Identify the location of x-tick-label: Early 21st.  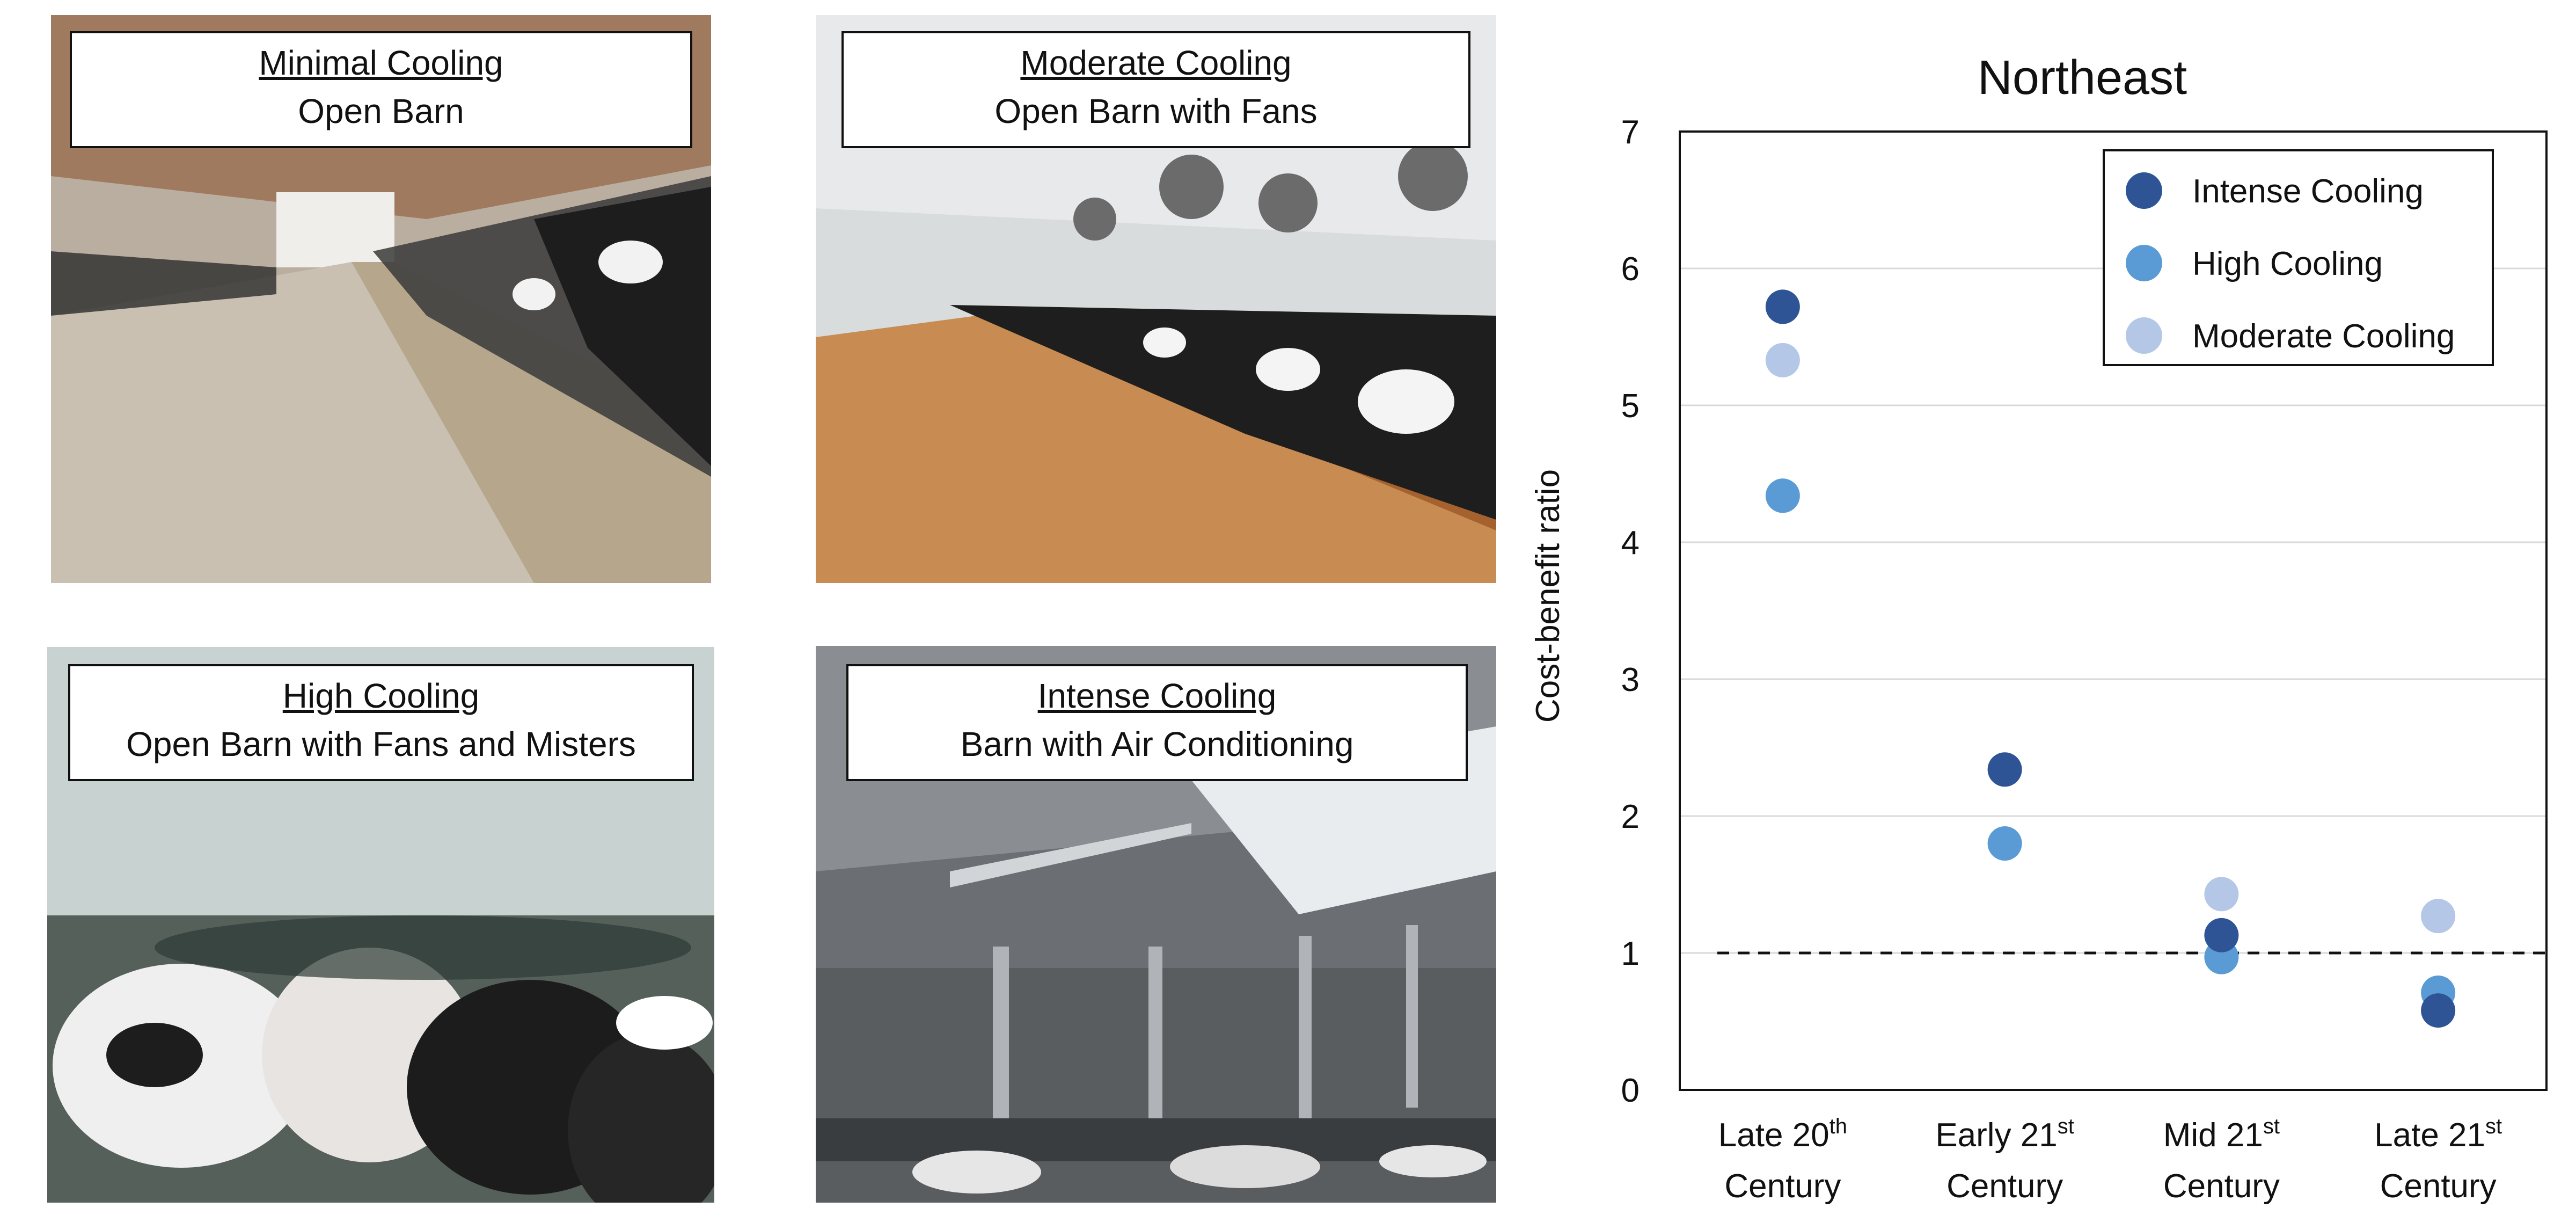
(2004, 1134).